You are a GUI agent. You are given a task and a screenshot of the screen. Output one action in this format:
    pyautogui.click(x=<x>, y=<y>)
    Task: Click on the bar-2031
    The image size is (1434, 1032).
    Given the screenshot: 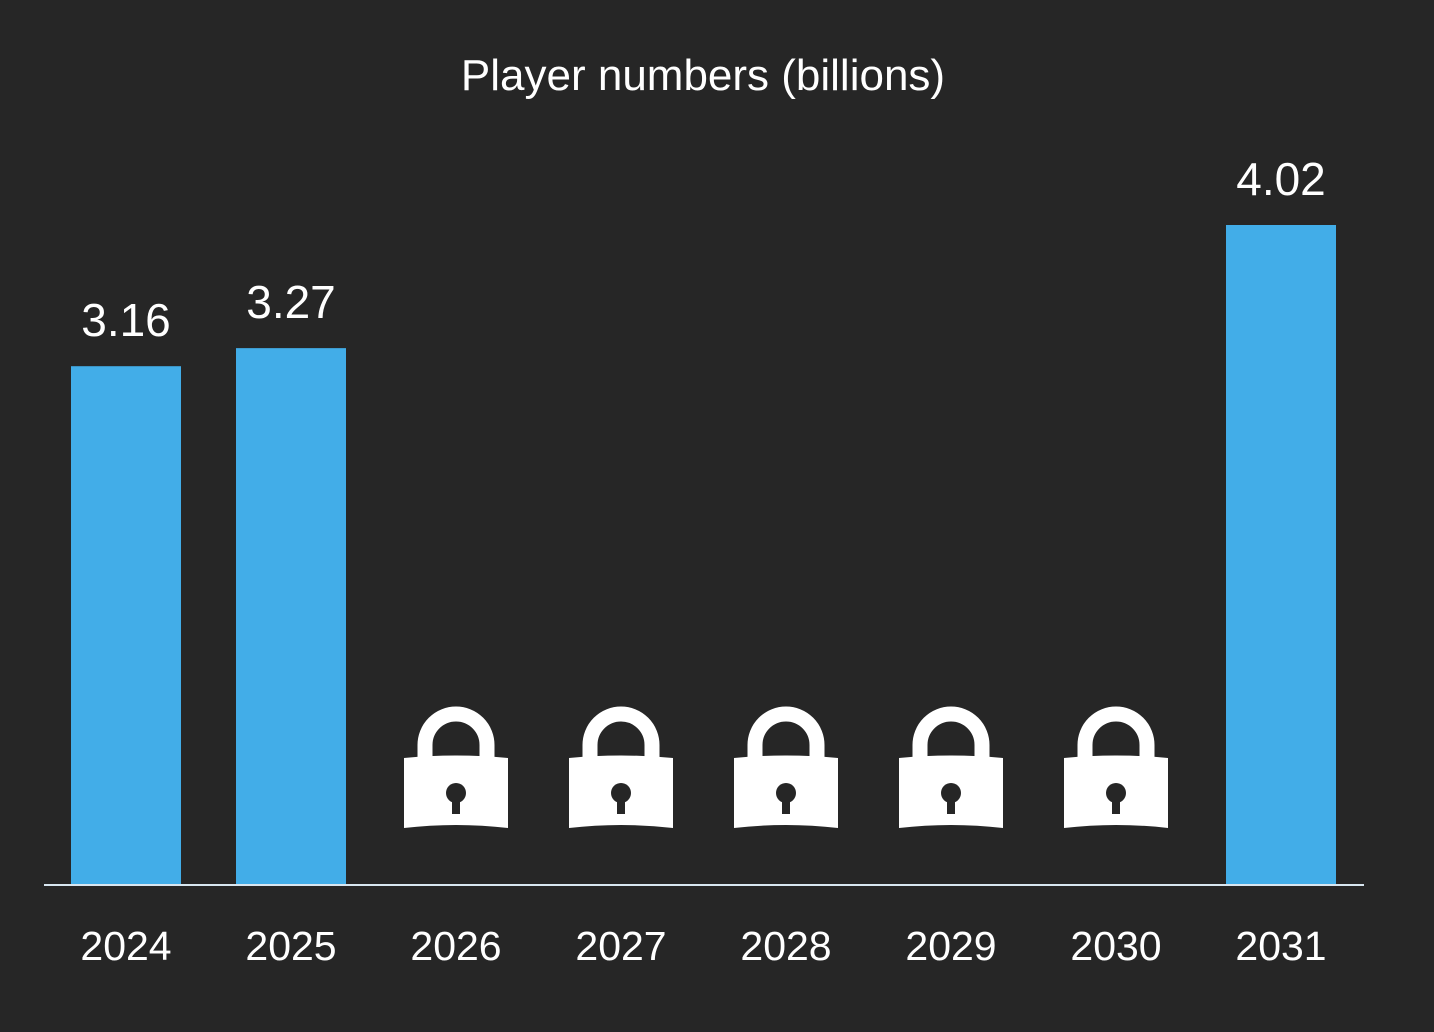 What is the action you would take?
    pyautogui.click(x=1281, y=555)
    